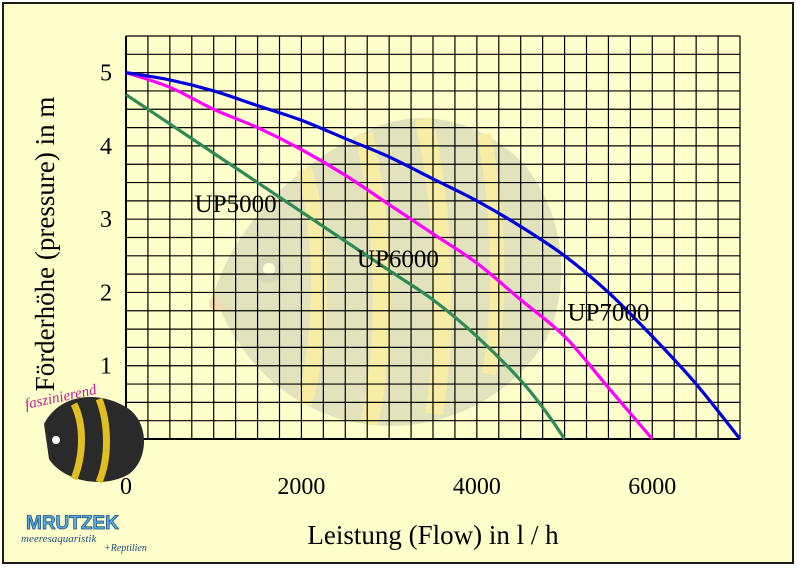 This screenshot has width=800, height=570. Describe the element at coordinates (106, 74) in the screenshot. I see `y-tick-label: 5` at that location.